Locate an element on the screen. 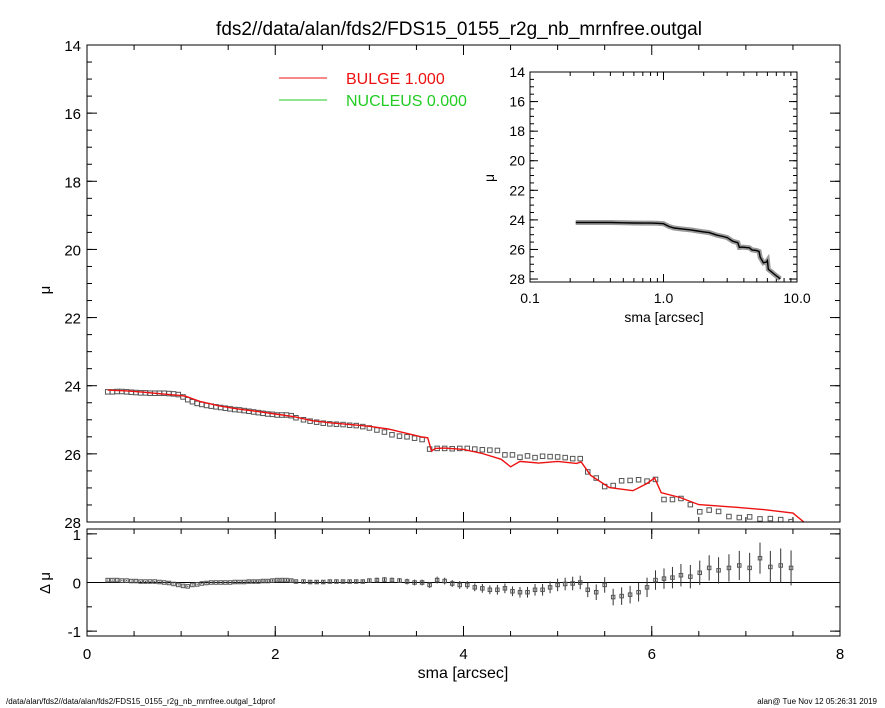 This screenshot has width=885, height=708. resid-xtick-label: 8 is located at coordinates (840, 654).